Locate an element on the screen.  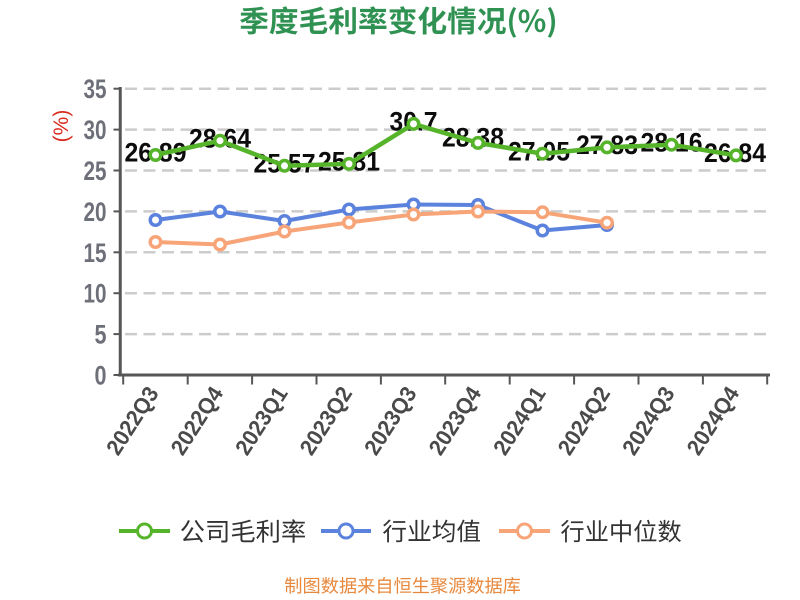
svg-text: 2023Q4 is located at coordinates (455, 421).